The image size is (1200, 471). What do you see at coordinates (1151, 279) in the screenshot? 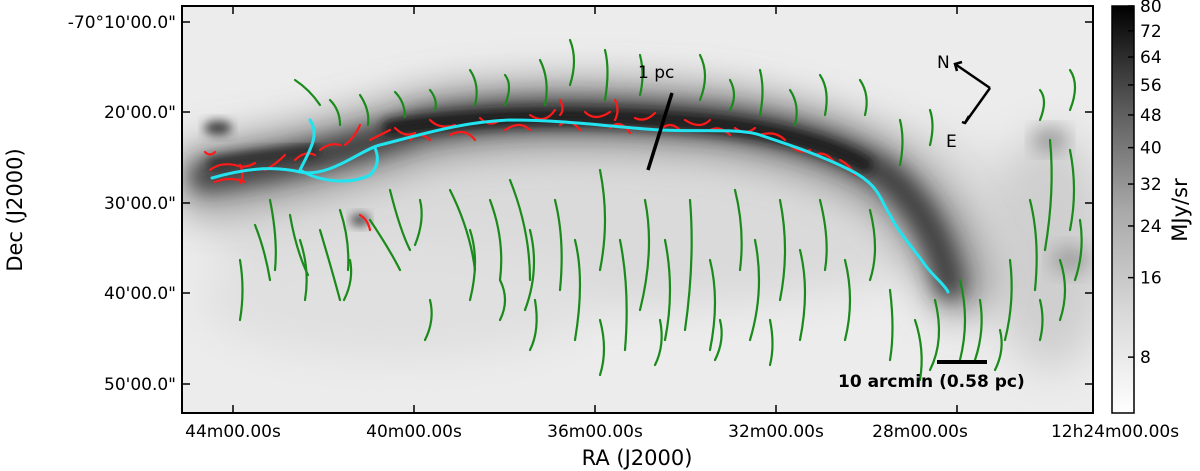
I see `colorbar-tick-label: 16` at bounding box center [1151, 279].